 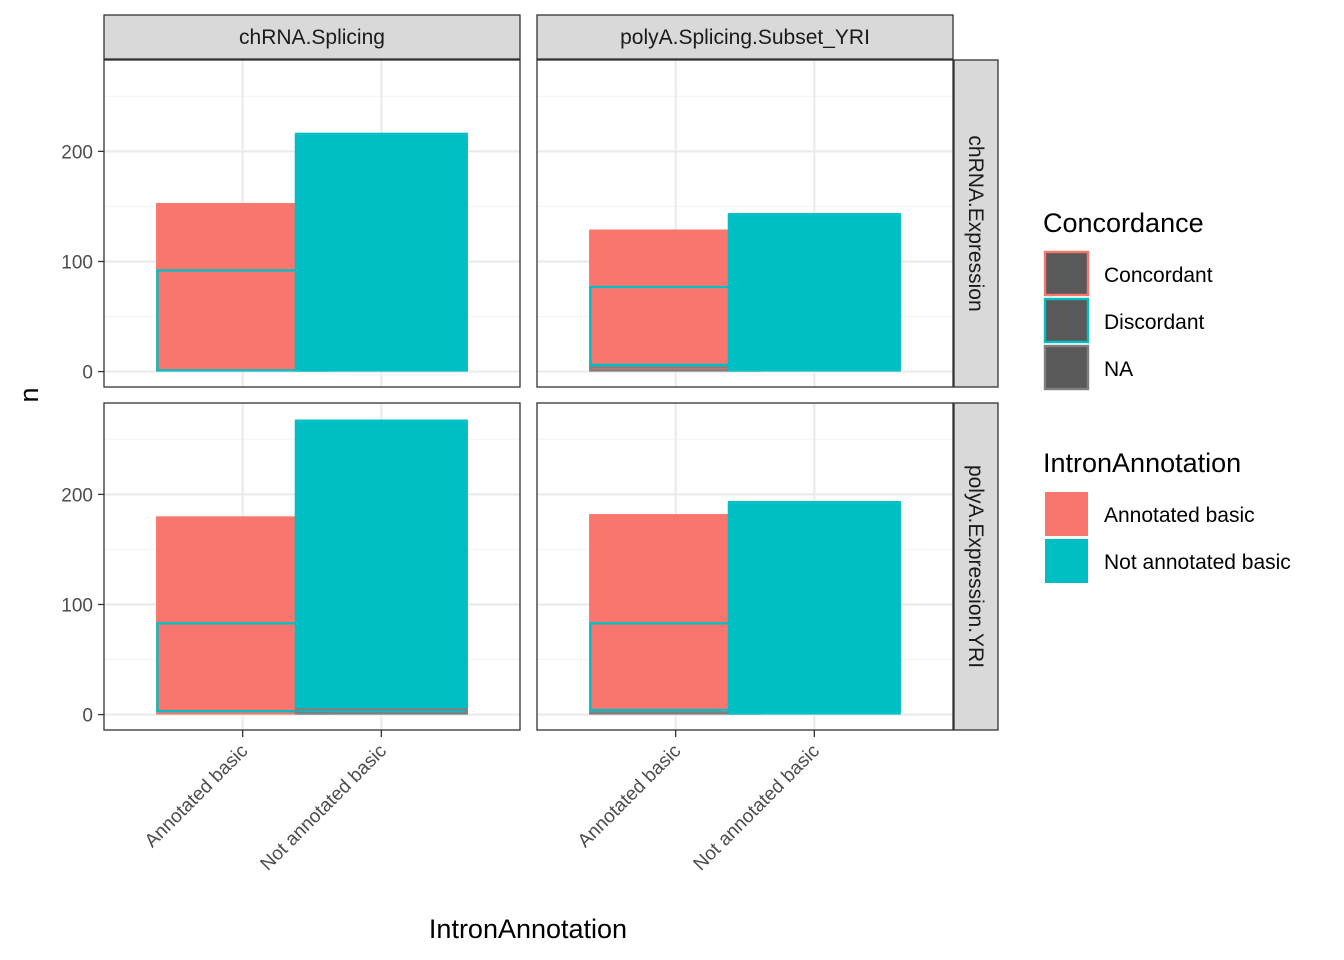 I want to click on col-strip-0: chRNA.Splicing, so click(x=312, y=37).